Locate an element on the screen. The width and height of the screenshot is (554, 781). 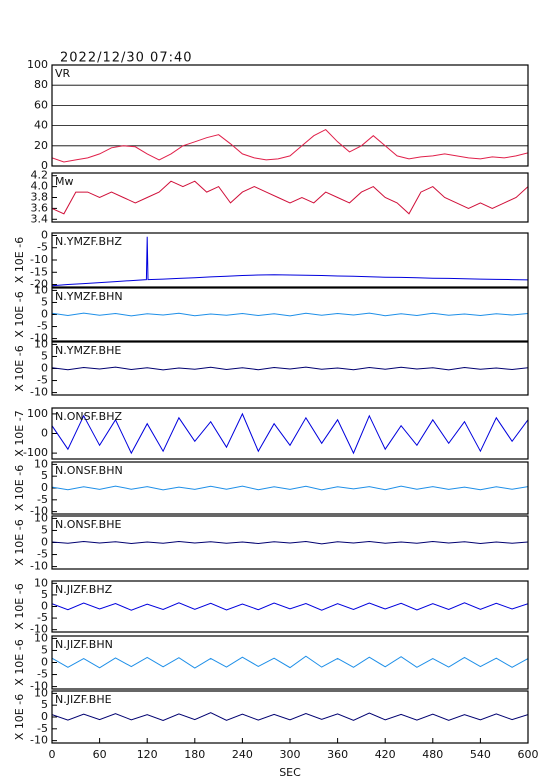
x-tick-label: 0 is located at coordinates (52, 754).